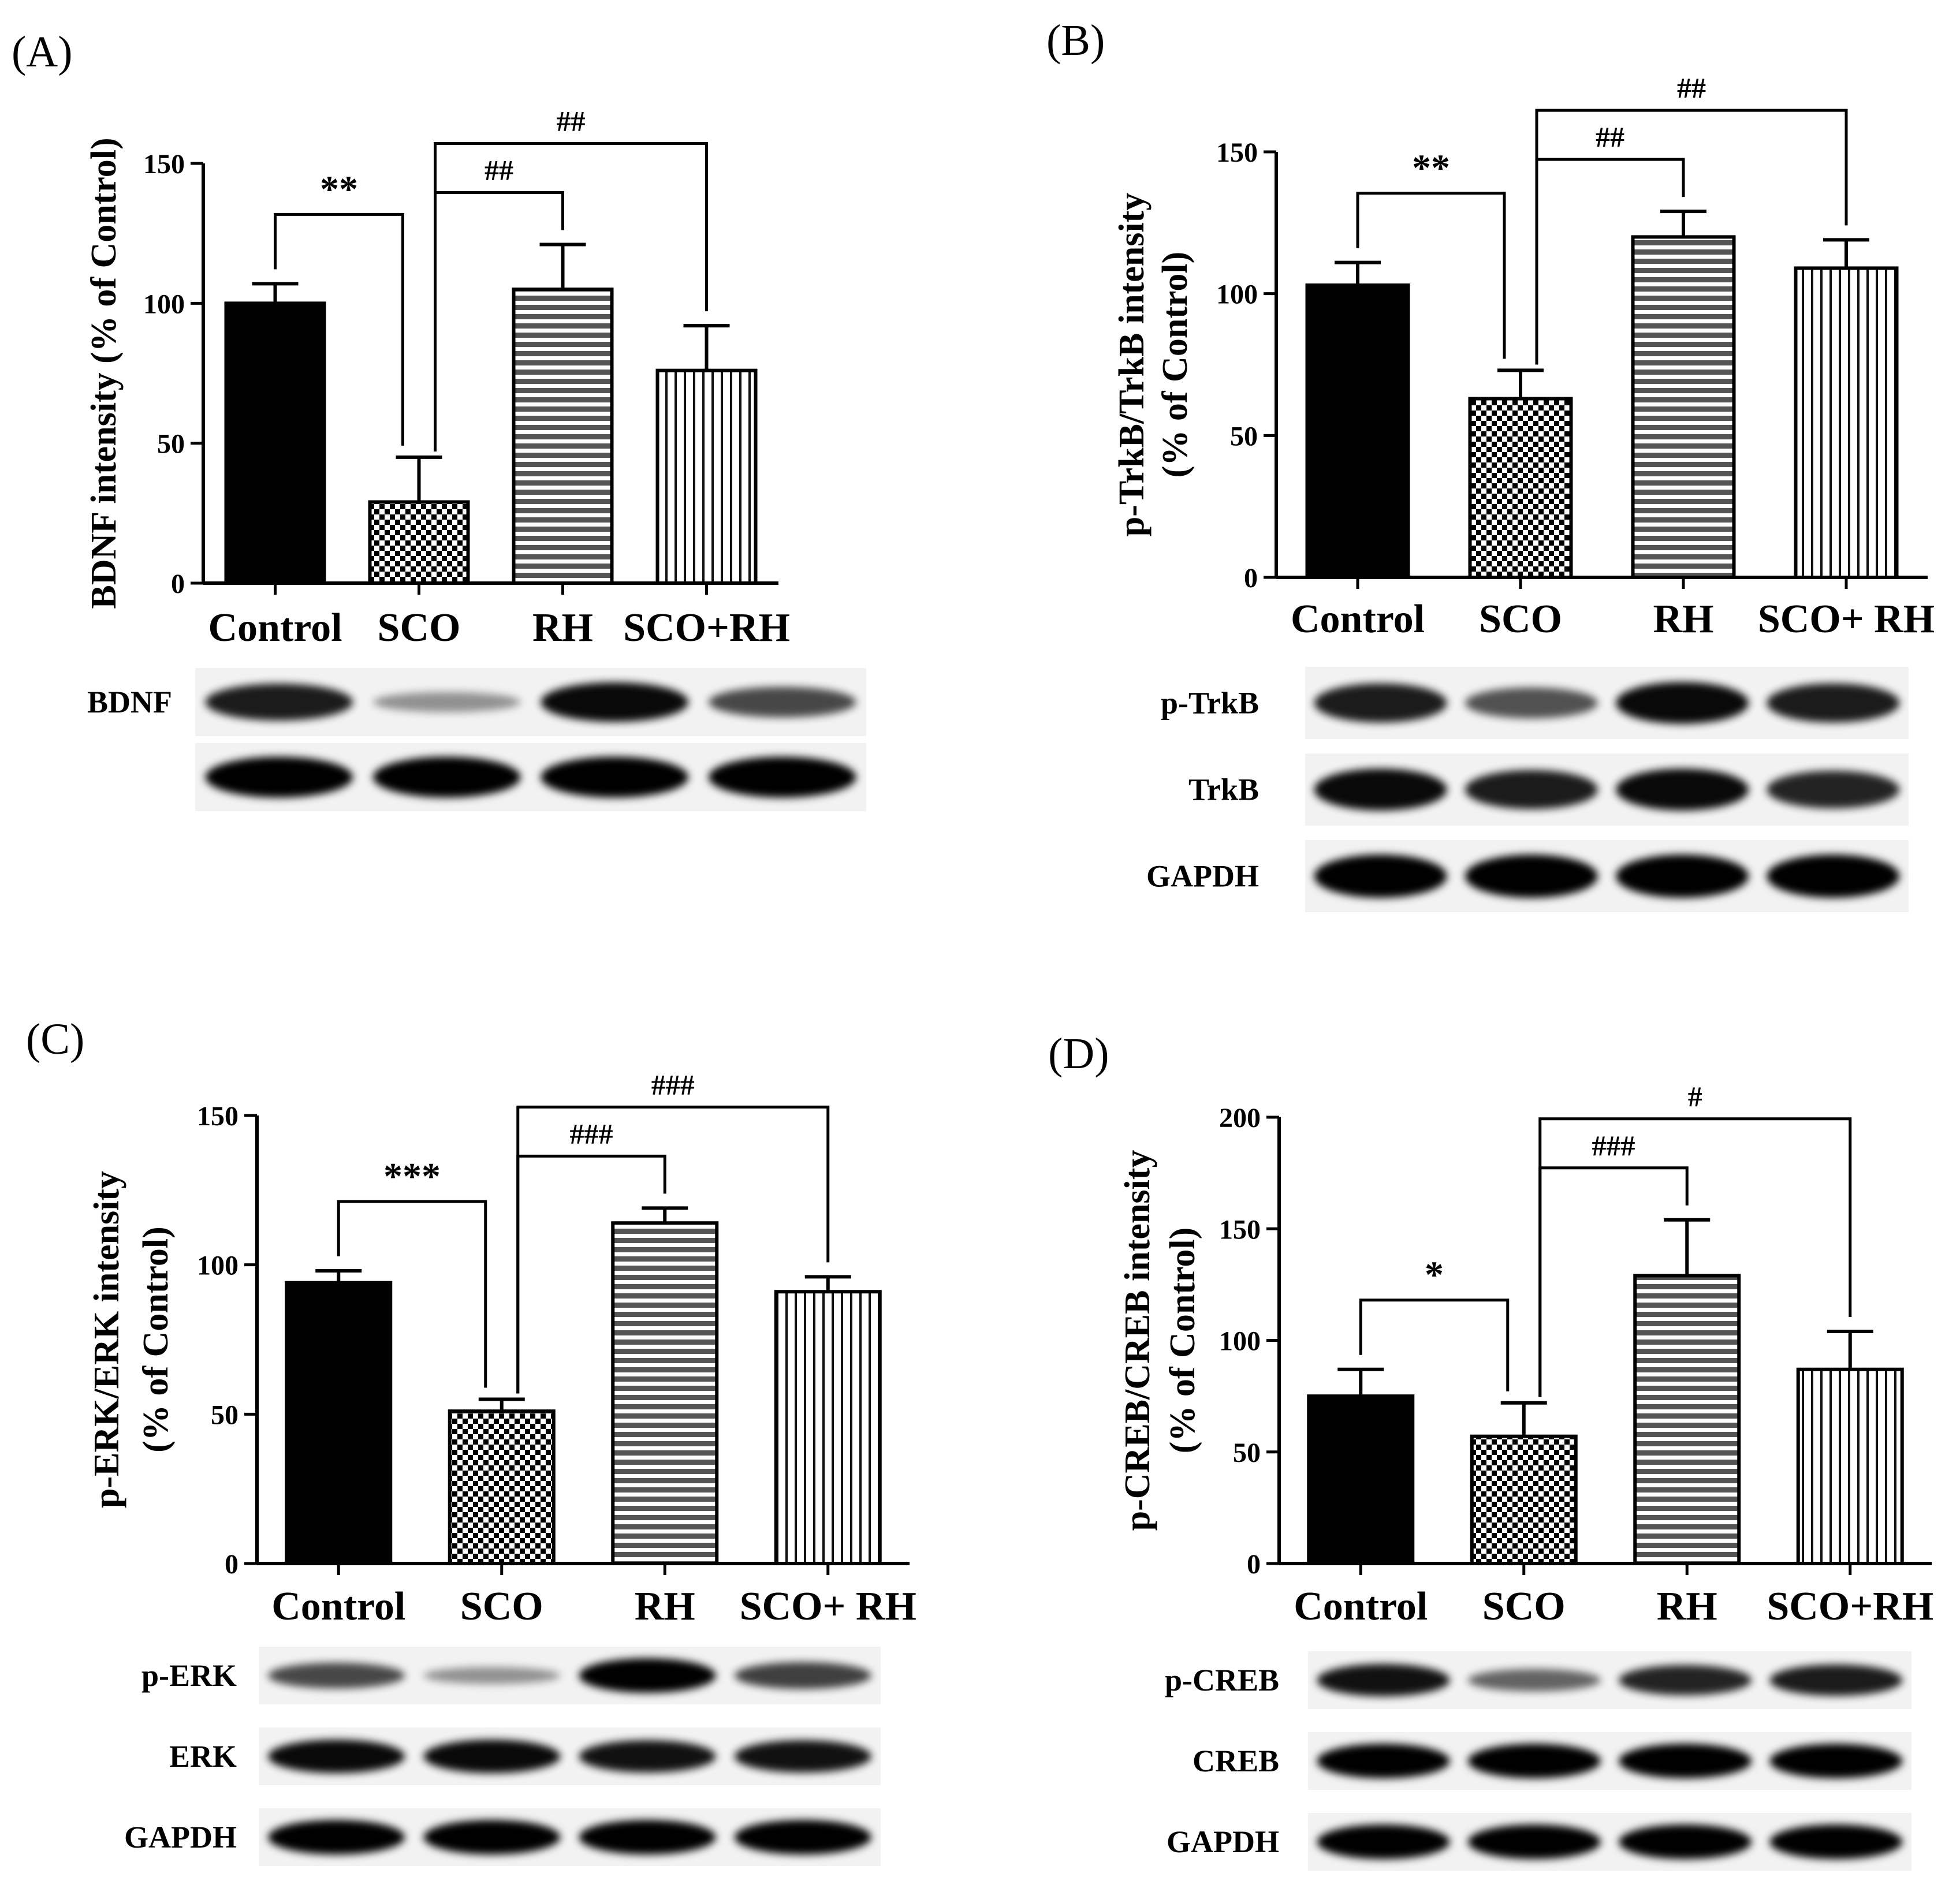  What do you see at coordinates (1240, 1118) in the screenshot?
I see `y-tick-label: 200` at bounding box center [1240, 1118].